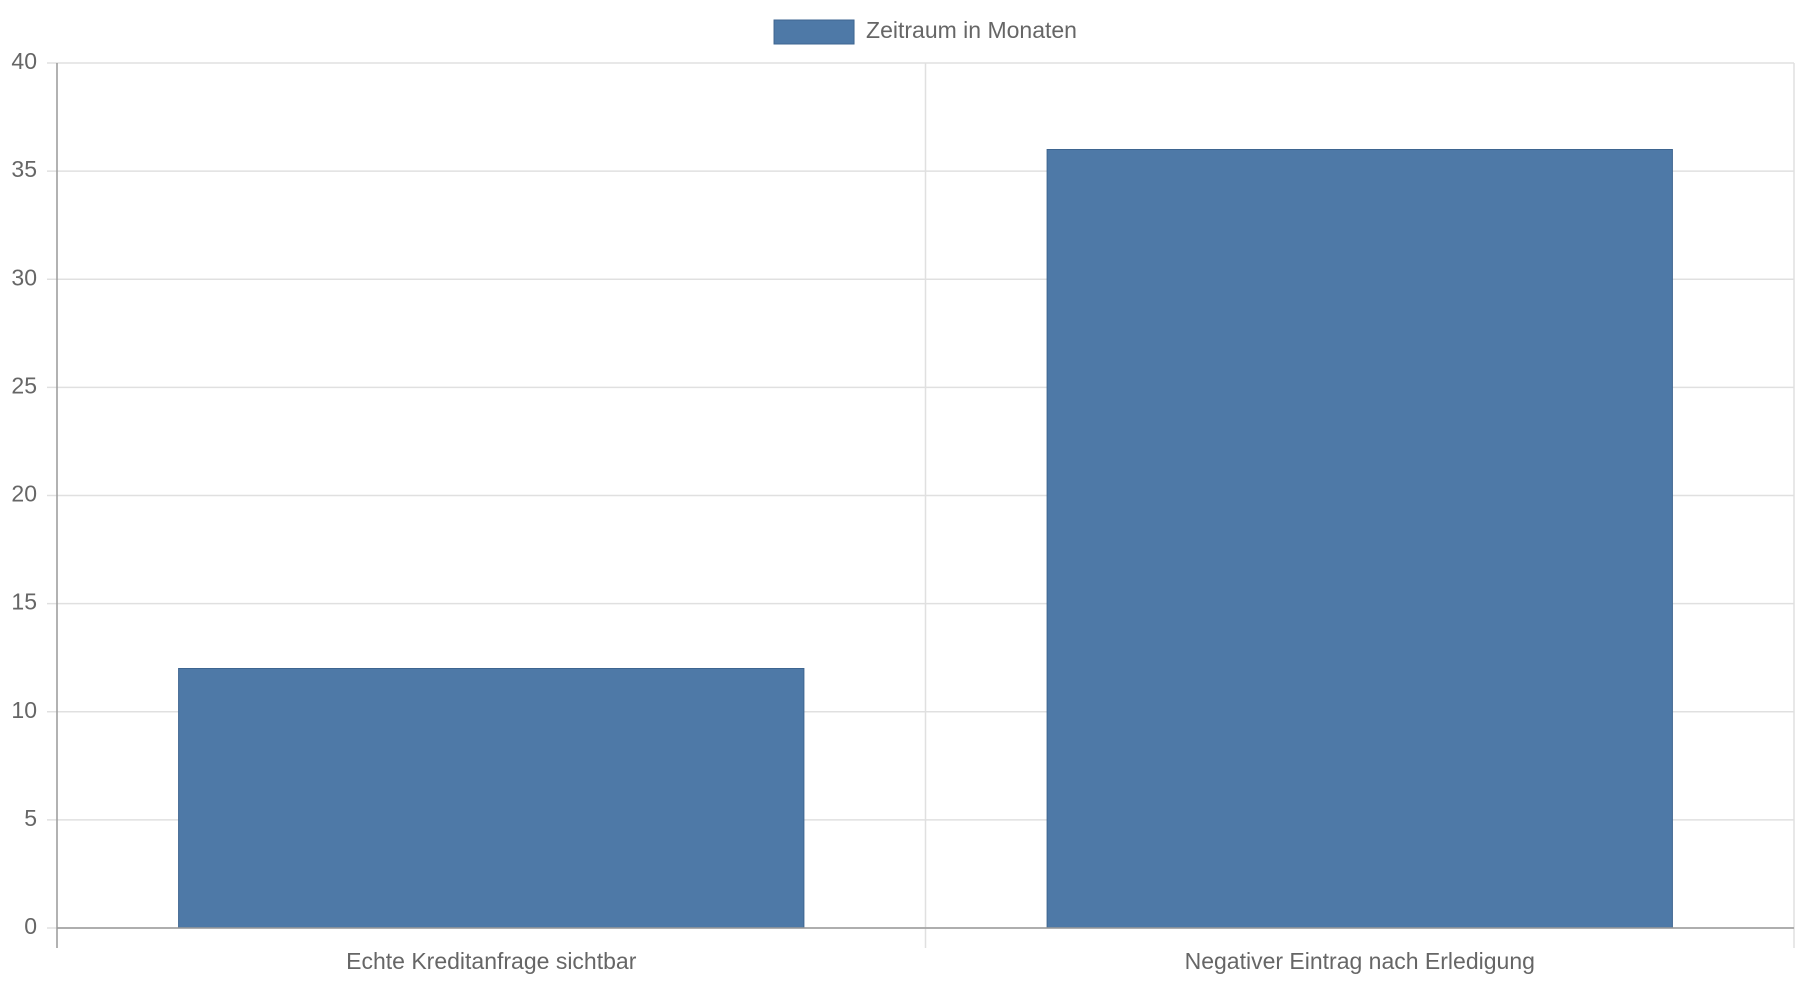  I want to click on legend-item: Zeitraum in Monaten, so click(925, 31).